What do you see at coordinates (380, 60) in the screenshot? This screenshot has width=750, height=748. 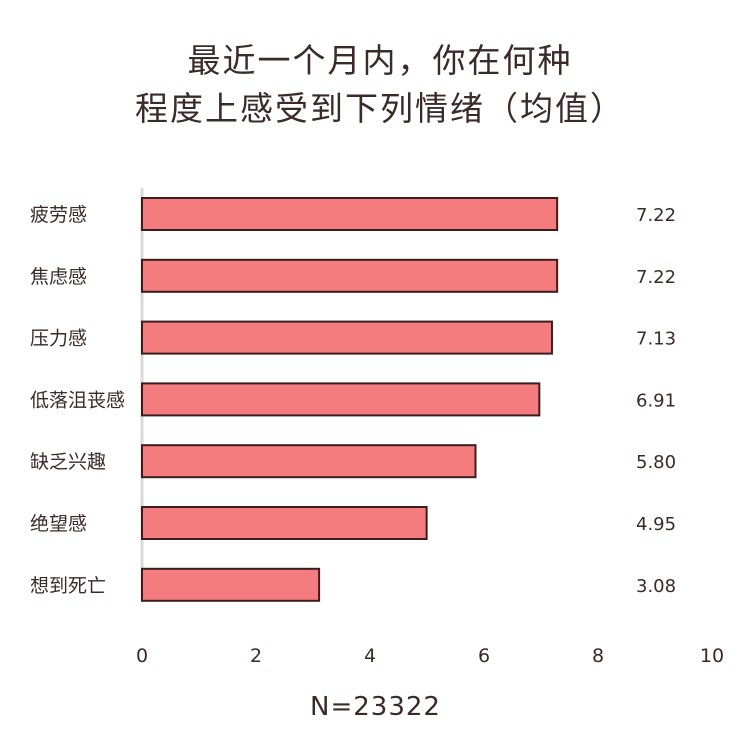 I see `chart-title-line-1: 最近一个月内，你在何种` at bounding box center [380, 60].